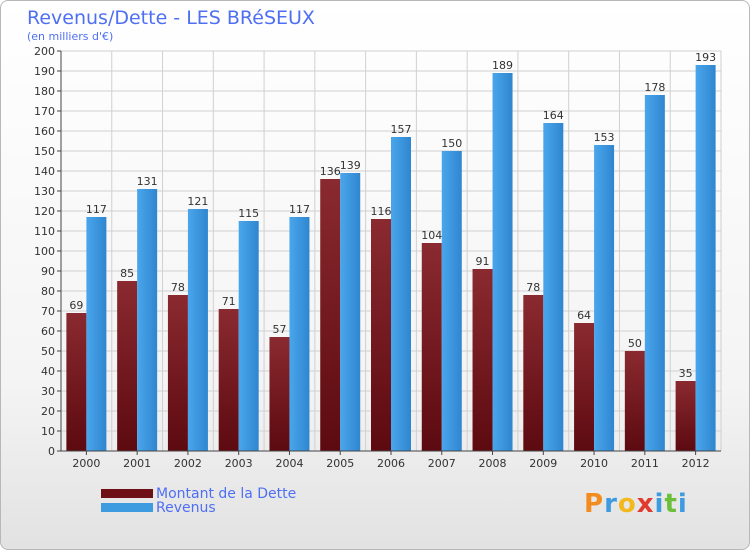 This screenshot has width=750, height=550. I want to click on y-tick-label: 10, so click(48, 431).